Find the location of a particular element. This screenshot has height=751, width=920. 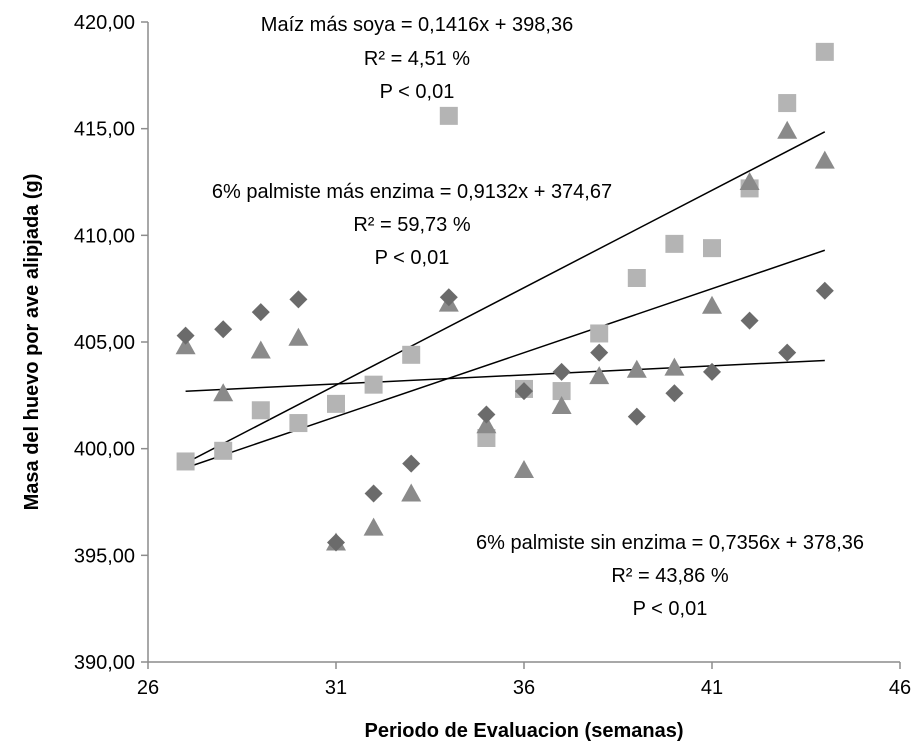

annotation-line: R² = 4,51 % is located at coordinates (417, 59).